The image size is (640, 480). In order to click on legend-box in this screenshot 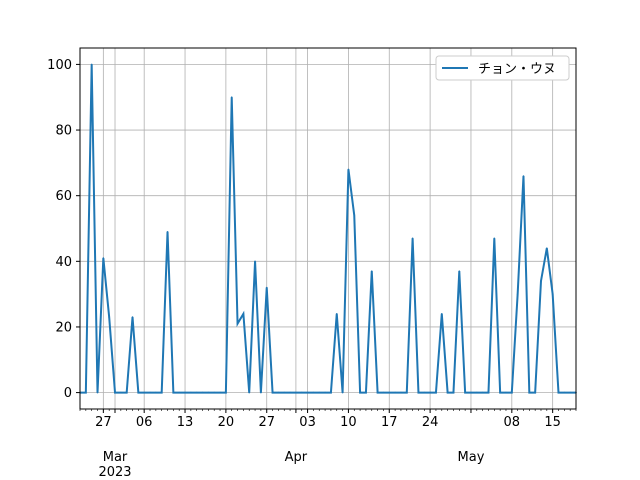, I will do `click(502, 68)`.